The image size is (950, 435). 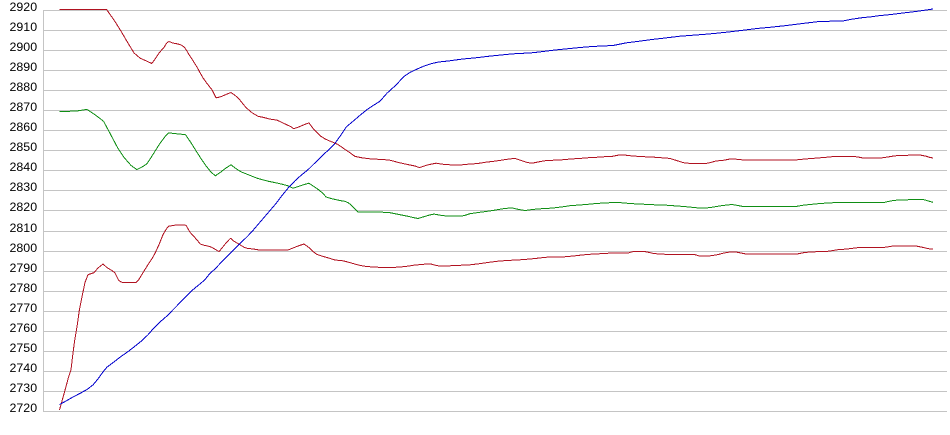 What do you see at coordinates (24, 388) in the screenshot?
I see `svg-text: 2730` at bounding box center [24, 388].